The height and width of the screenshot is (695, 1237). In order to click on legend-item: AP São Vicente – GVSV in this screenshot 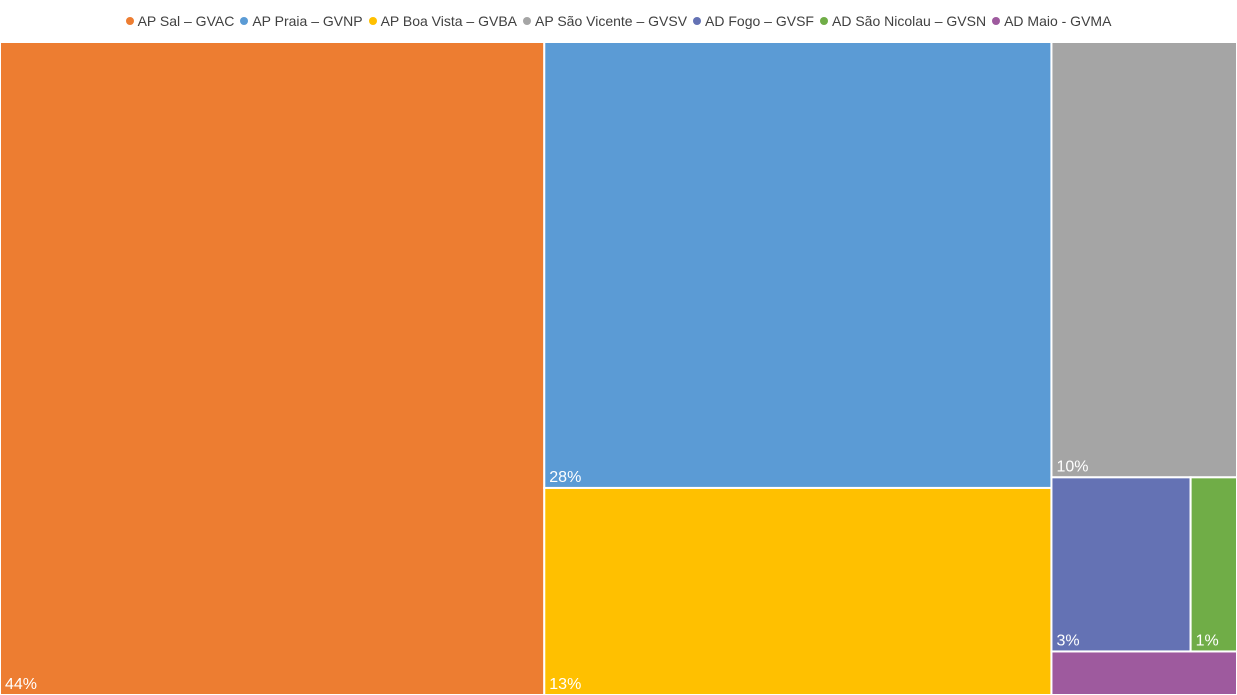, I will do `click(605, 21)`.